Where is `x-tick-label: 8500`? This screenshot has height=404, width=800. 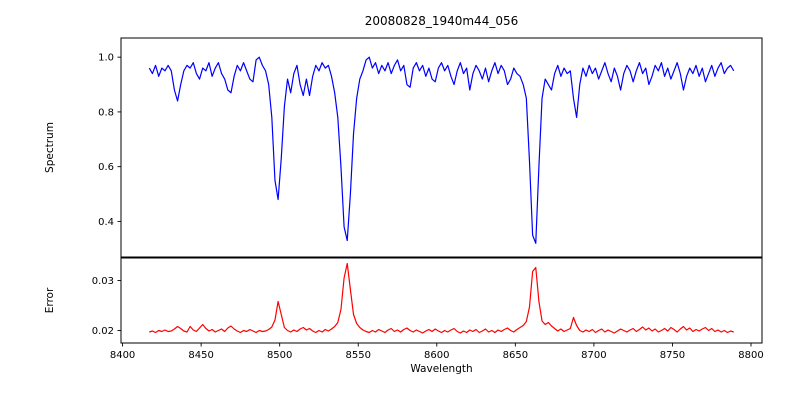
x-tick-label: 8500 is located at coordinates (279, 355).